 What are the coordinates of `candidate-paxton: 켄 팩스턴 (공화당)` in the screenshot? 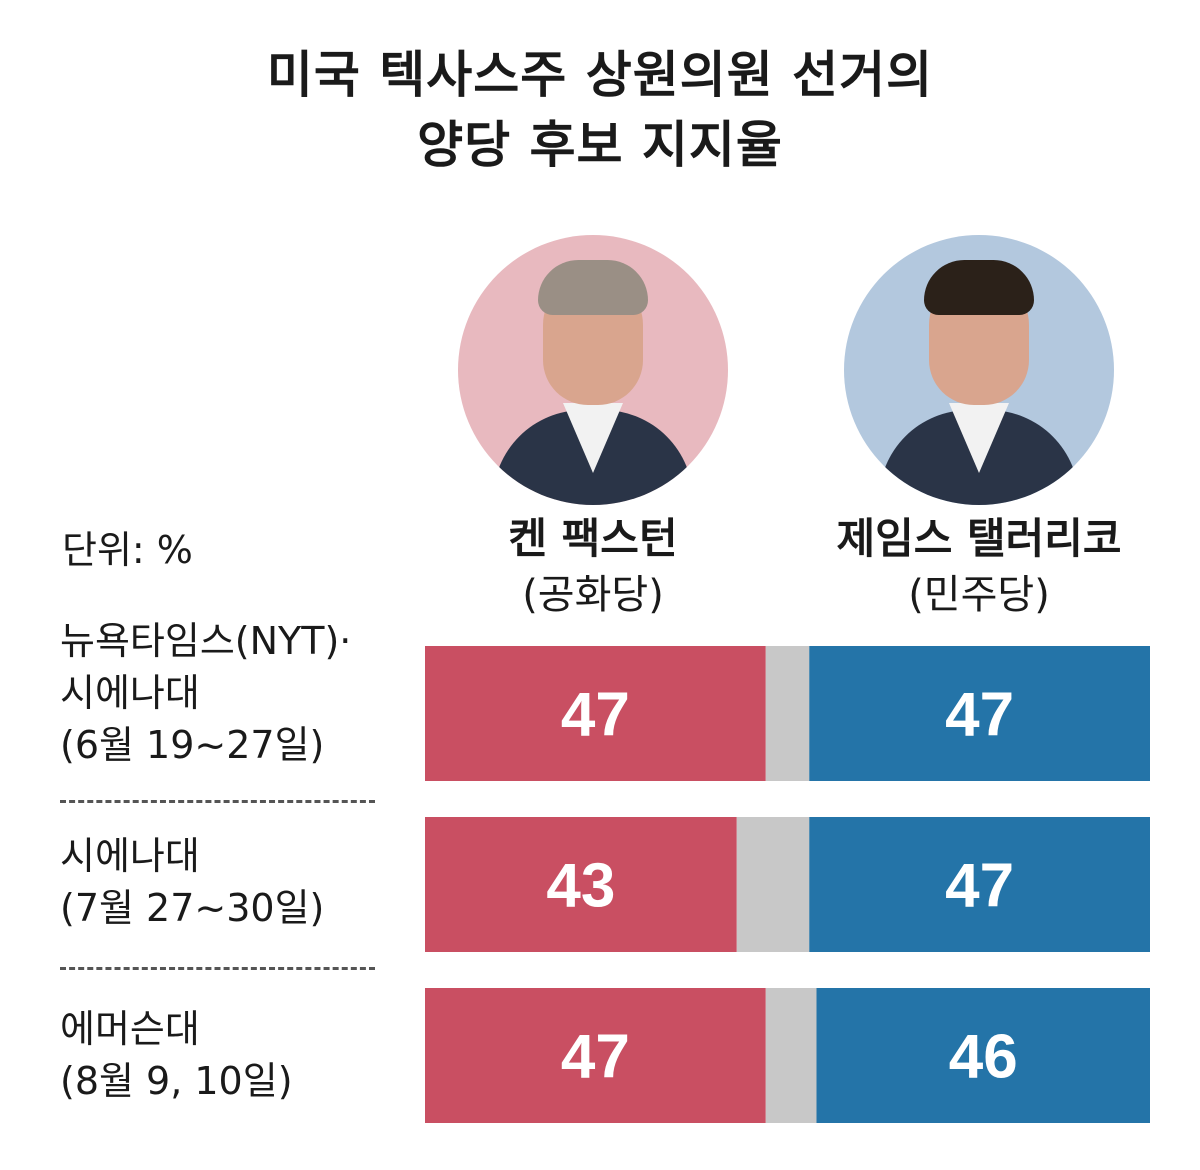 It's located at (593, 429).